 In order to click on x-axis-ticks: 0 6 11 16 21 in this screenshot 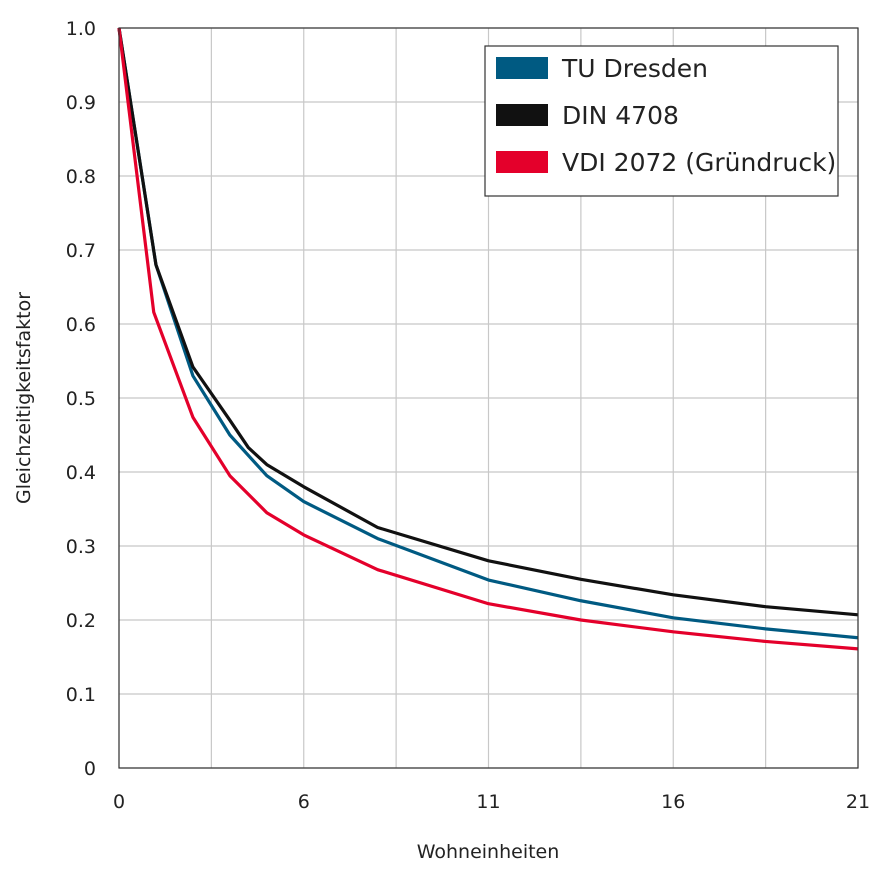, I will do `click(491, 802)`.